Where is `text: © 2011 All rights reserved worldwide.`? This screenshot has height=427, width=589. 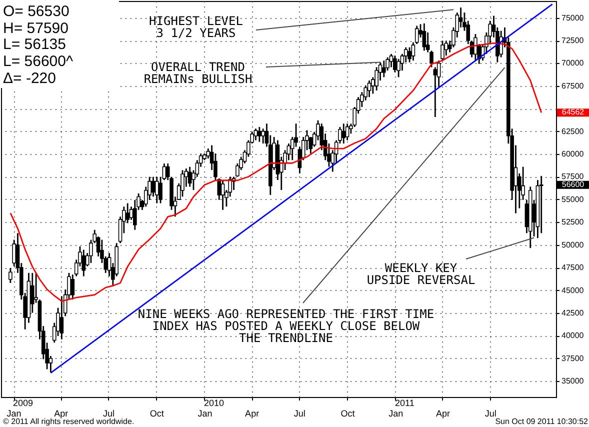 text: © 2011 All rights reserved worldwide. is located at coordinates (68, 421).